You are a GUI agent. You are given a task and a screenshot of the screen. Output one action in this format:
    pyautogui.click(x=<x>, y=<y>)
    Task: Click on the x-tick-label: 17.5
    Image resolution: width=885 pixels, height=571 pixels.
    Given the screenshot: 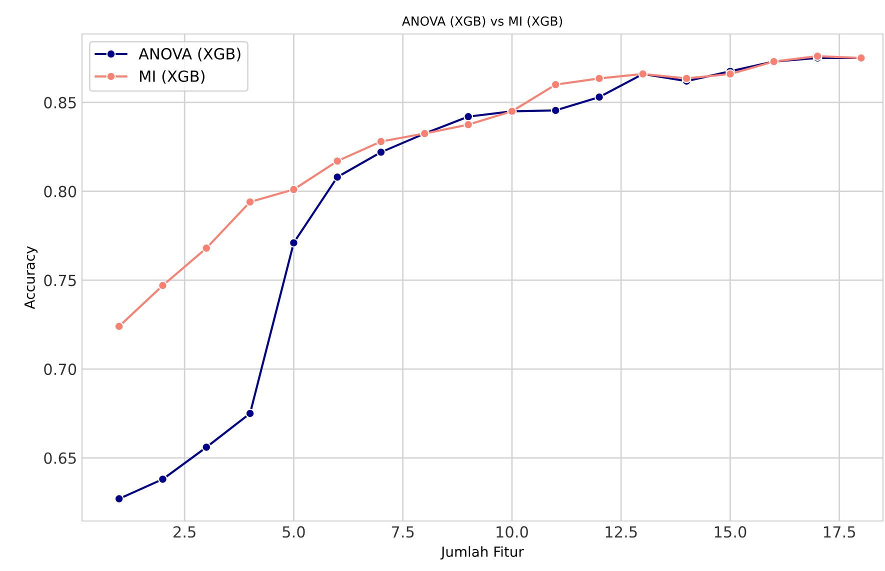 What is the action you would take?
    pyautogui.click(x=840, y=532)
    